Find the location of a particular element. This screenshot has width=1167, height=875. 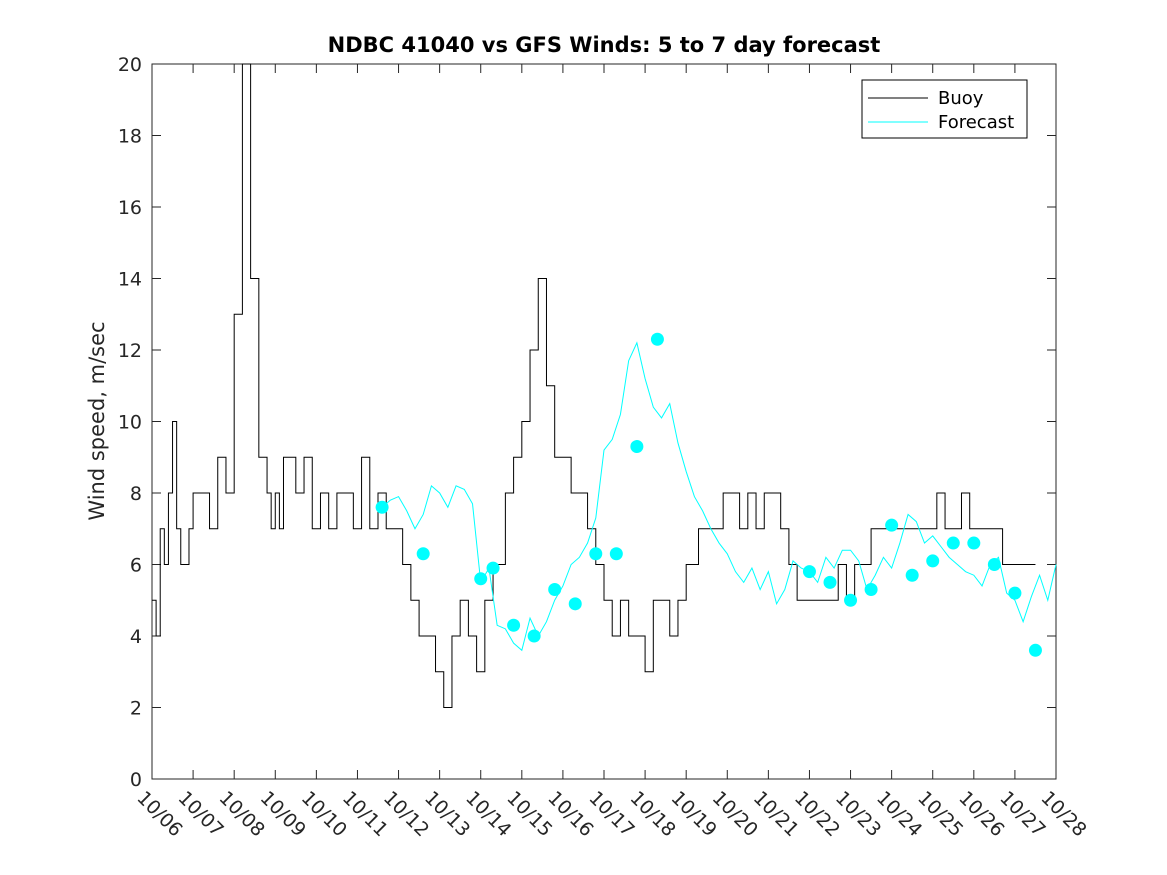

y-tick-label: 16 is located at coordinates (130, 208).